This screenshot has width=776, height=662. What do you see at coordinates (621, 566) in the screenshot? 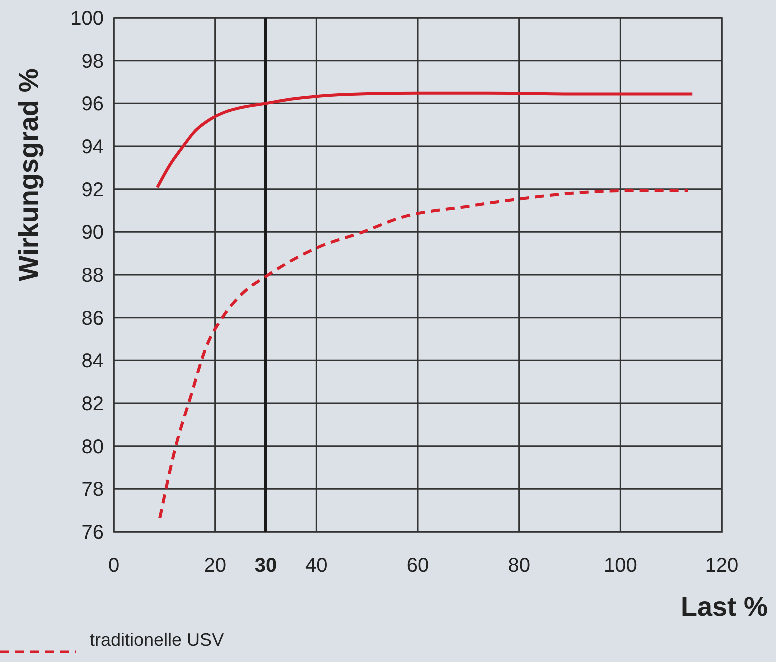
I see `x-tick-label: 100` at bounding box center [621, 566].